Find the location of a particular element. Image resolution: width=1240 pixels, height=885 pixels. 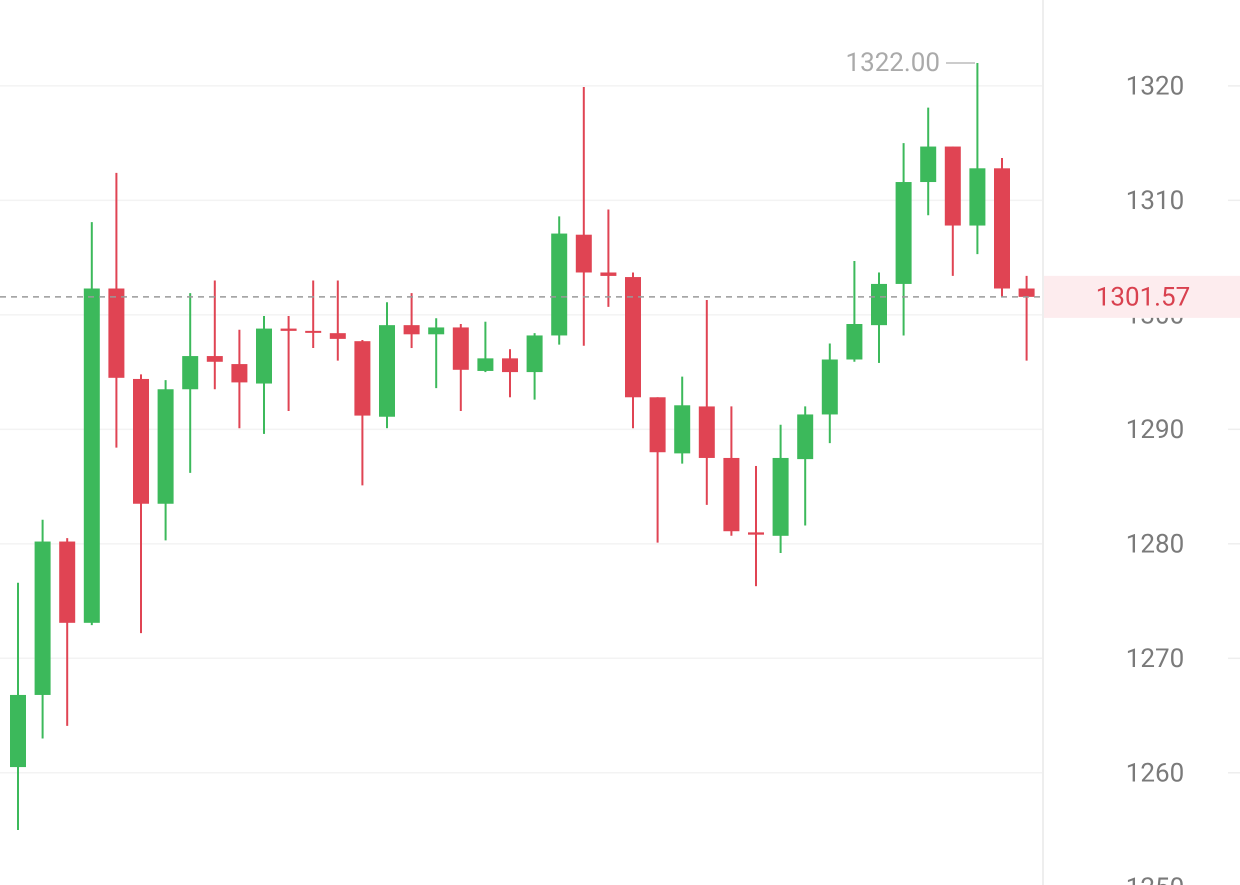

y-tick-label: 1290 is located at coordinates (1155, 430).